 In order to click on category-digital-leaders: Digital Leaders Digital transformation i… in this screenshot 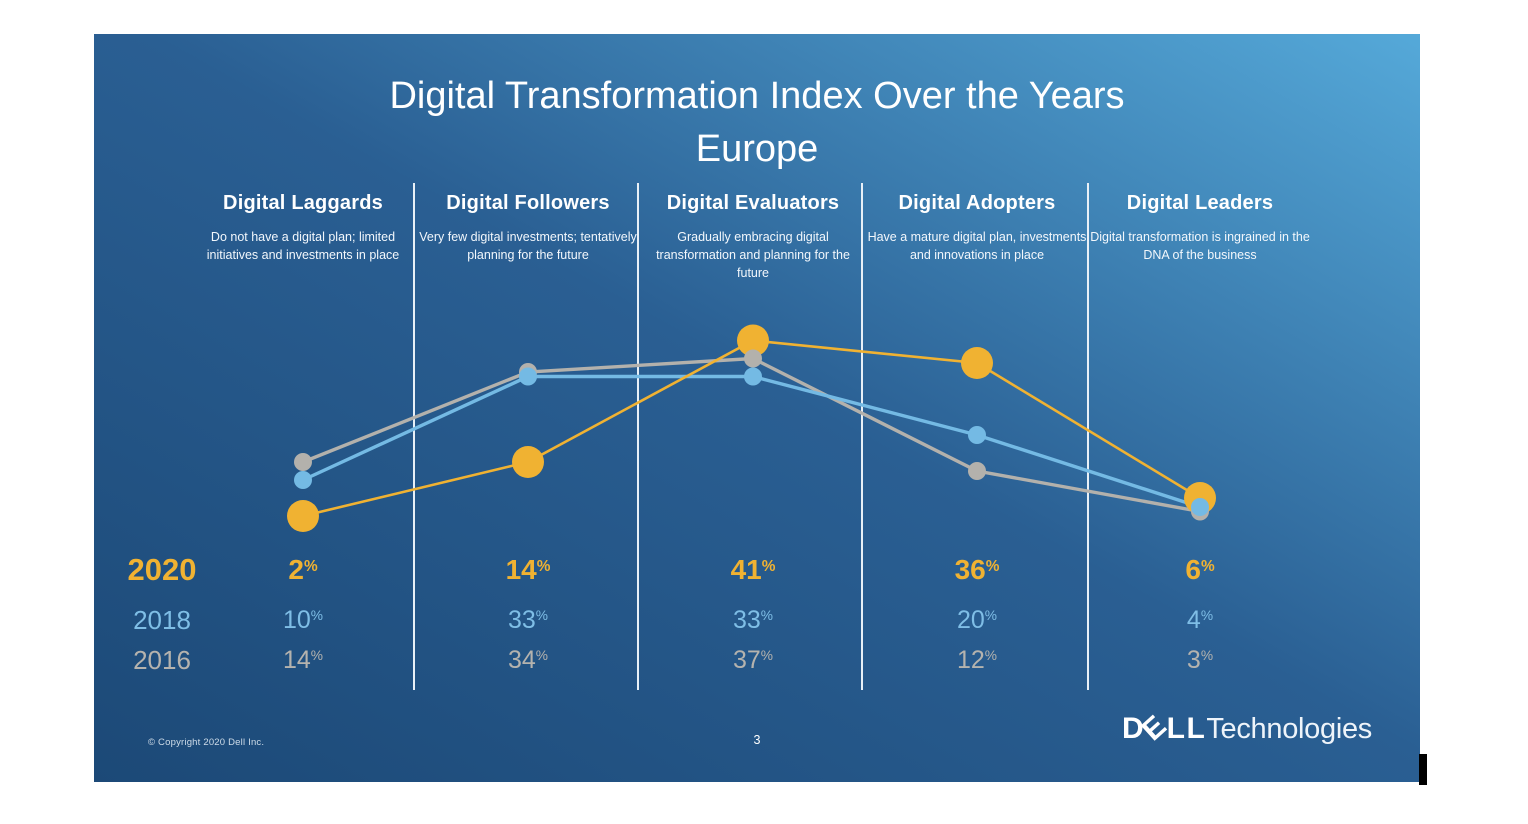, I will do `click(1200, 228)`.